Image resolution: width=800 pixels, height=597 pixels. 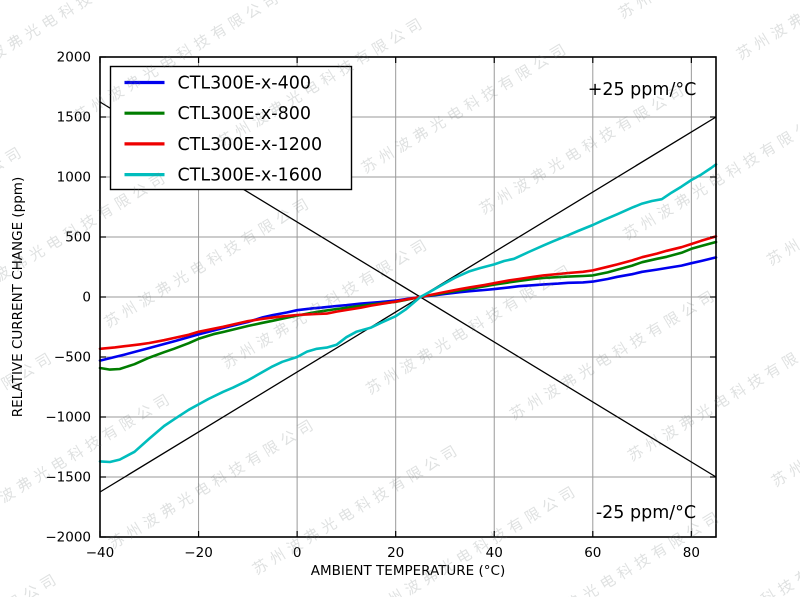 I want to click on y-tick-label: −2000, so click(x=68, y=538).